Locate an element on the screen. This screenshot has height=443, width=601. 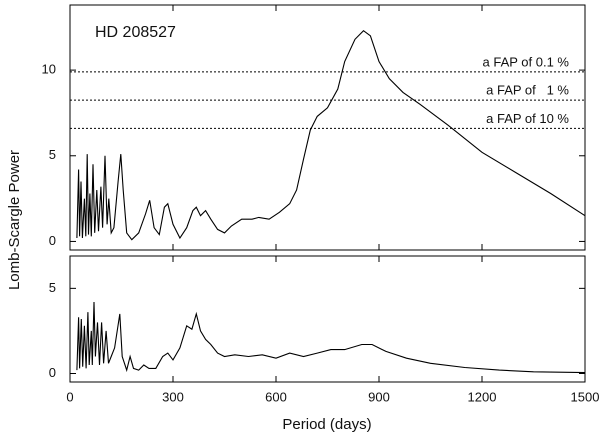
power-line is located at coordinates (331, 337).